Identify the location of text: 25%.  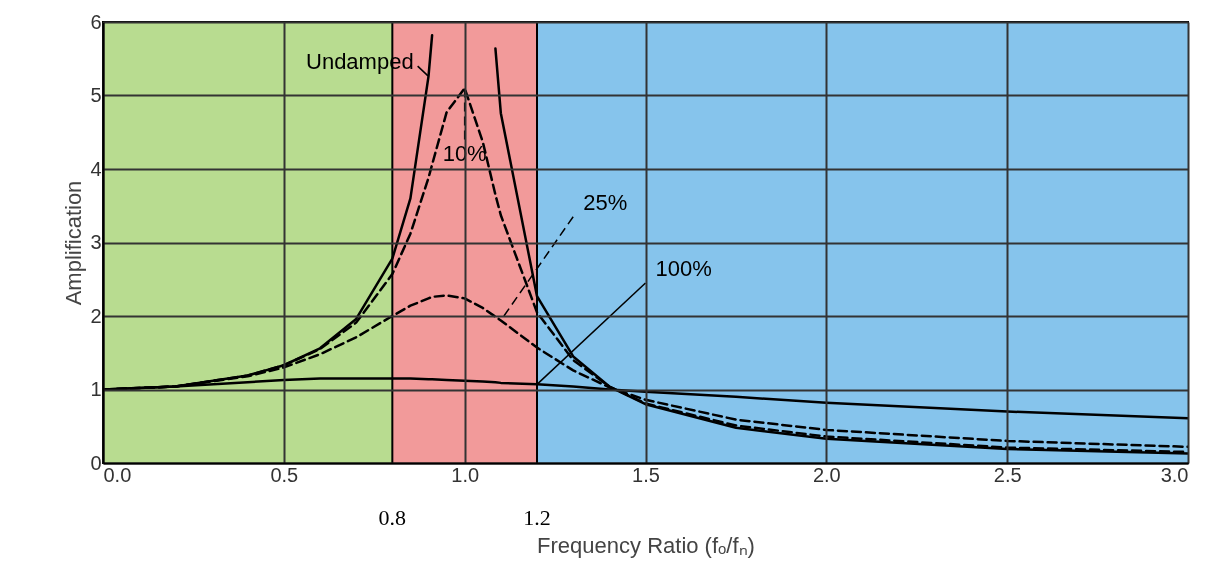
(605, 202).